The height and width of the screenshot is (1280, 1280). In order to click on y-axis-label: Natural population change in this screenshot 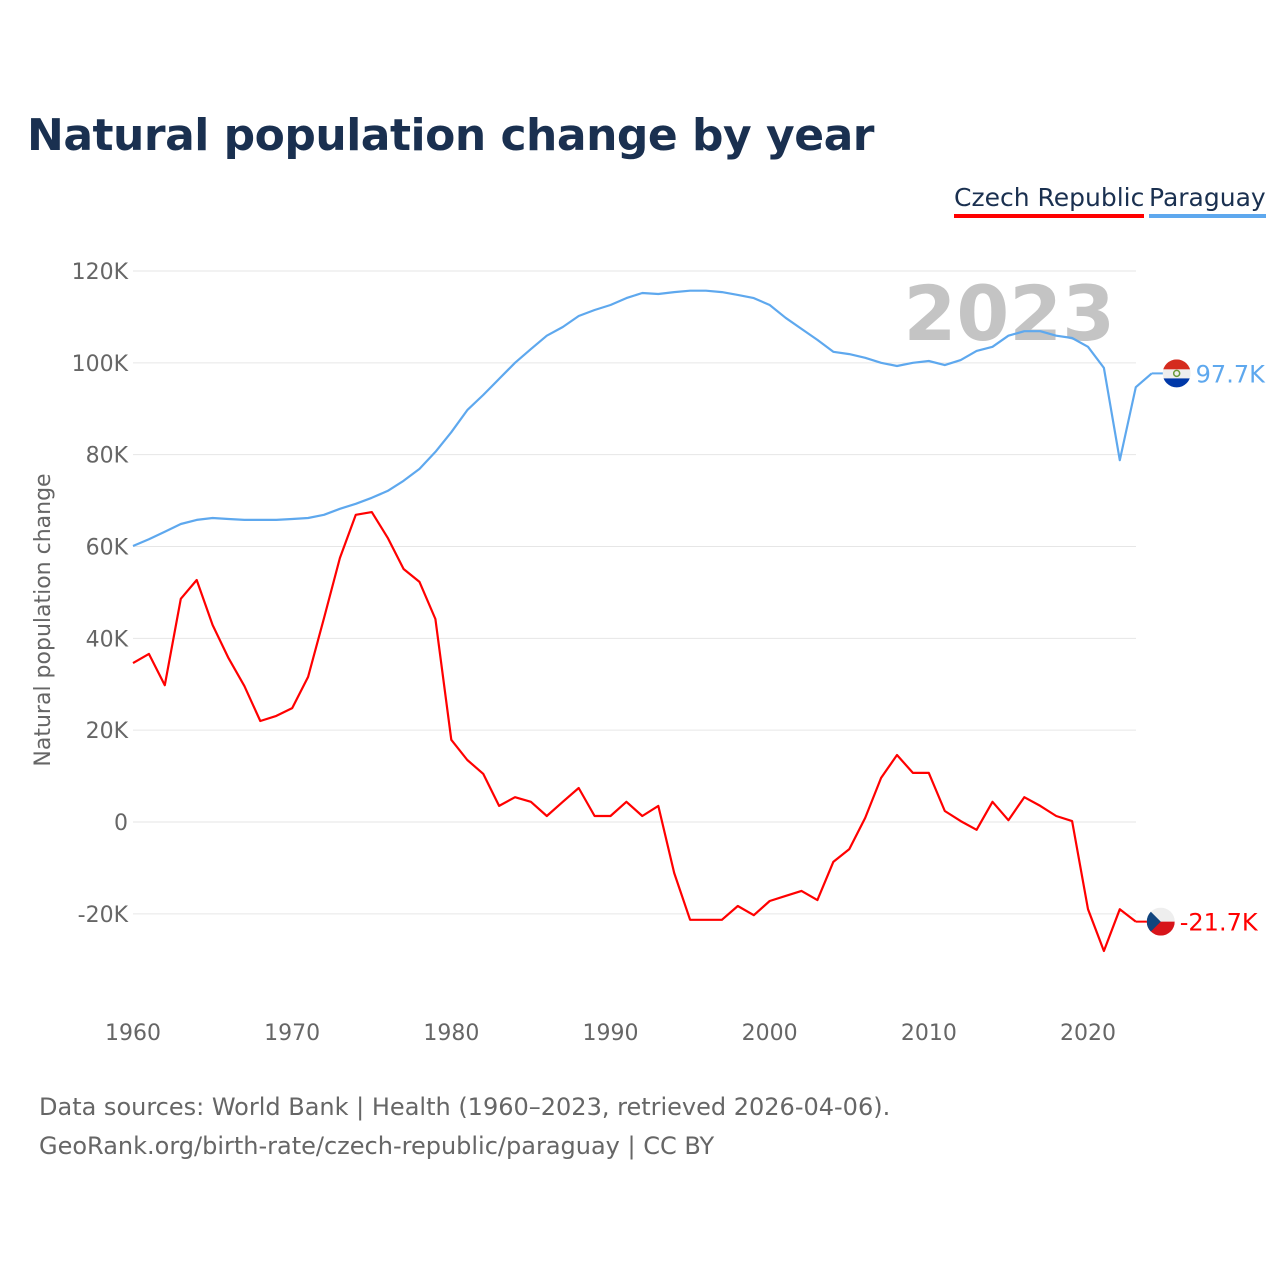, I will do `click(43, 619)`.